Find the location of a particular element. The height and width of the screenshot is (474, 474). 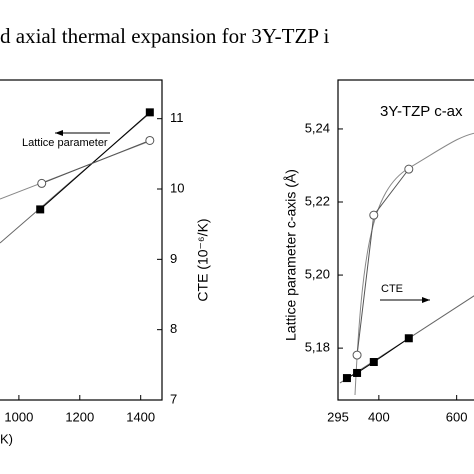

y-tick-label: 5,18 is located at coordinates (317, 347).